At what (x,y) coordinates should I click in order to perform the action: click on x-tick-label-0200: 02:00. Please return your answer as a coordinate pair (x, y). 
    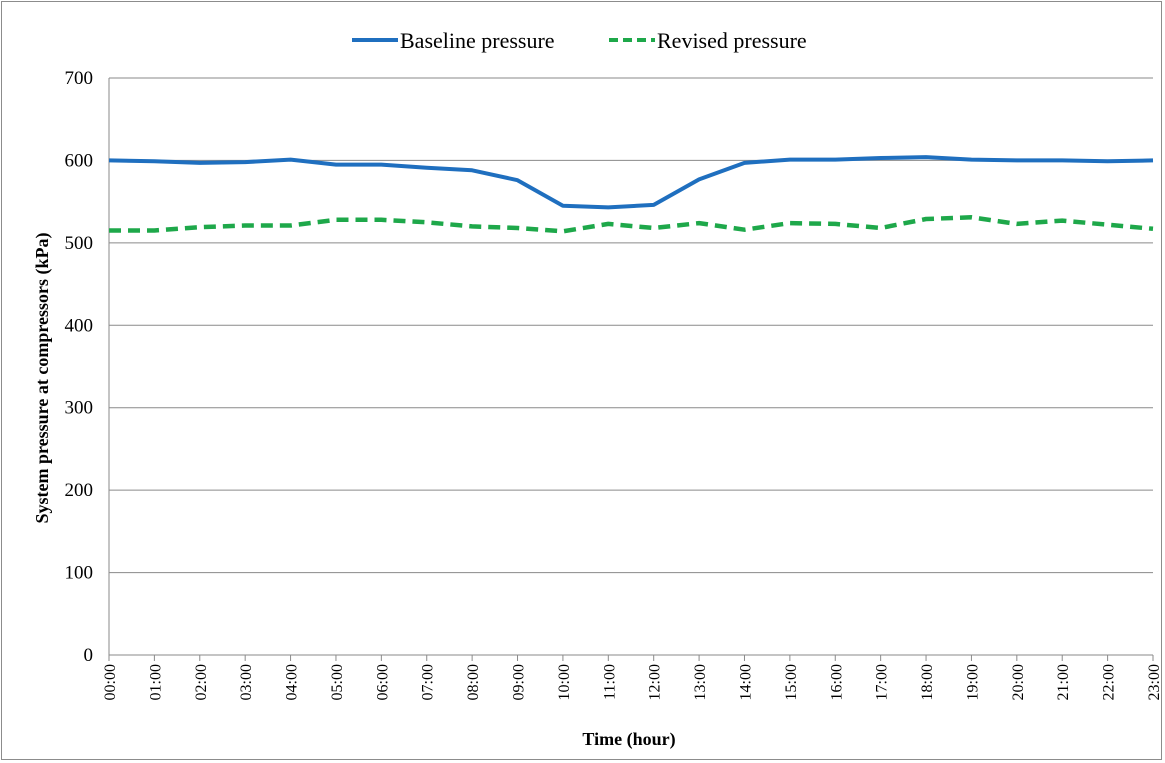
    Looking at the image, I should click on (201, 682).